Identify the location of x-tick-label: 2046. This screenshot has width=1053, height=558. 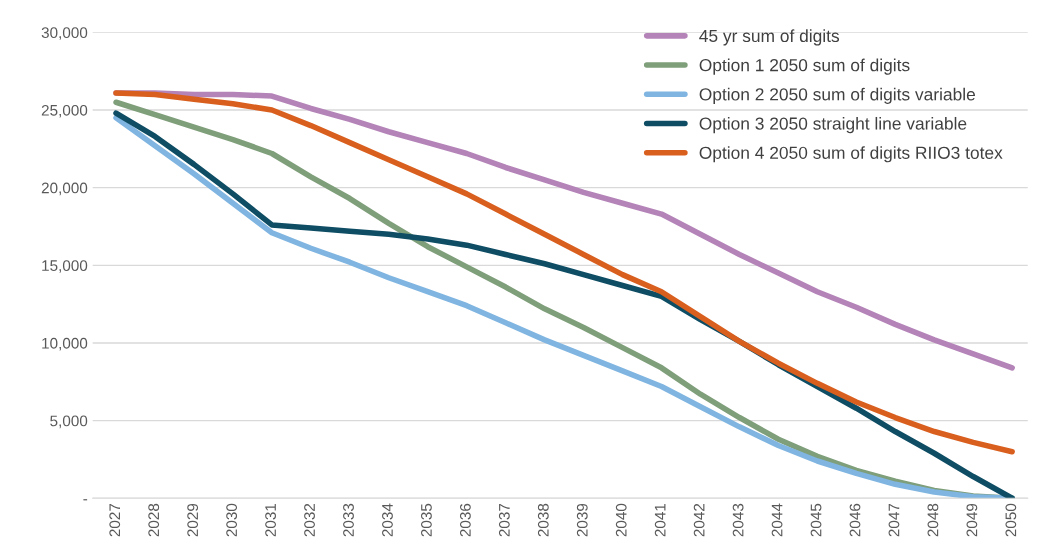
(855, 520).